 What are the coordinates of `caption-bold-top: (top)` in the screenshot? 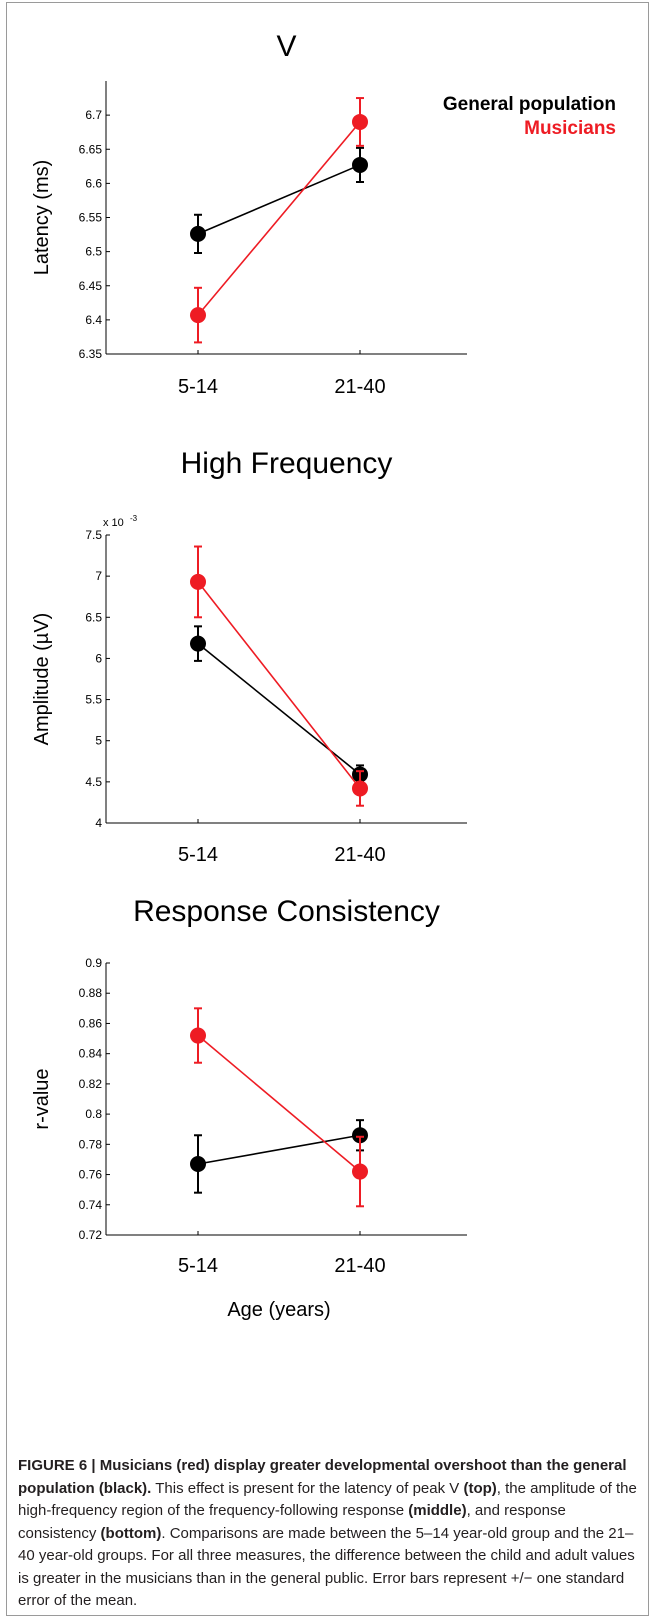 It's located at (480, 1488).